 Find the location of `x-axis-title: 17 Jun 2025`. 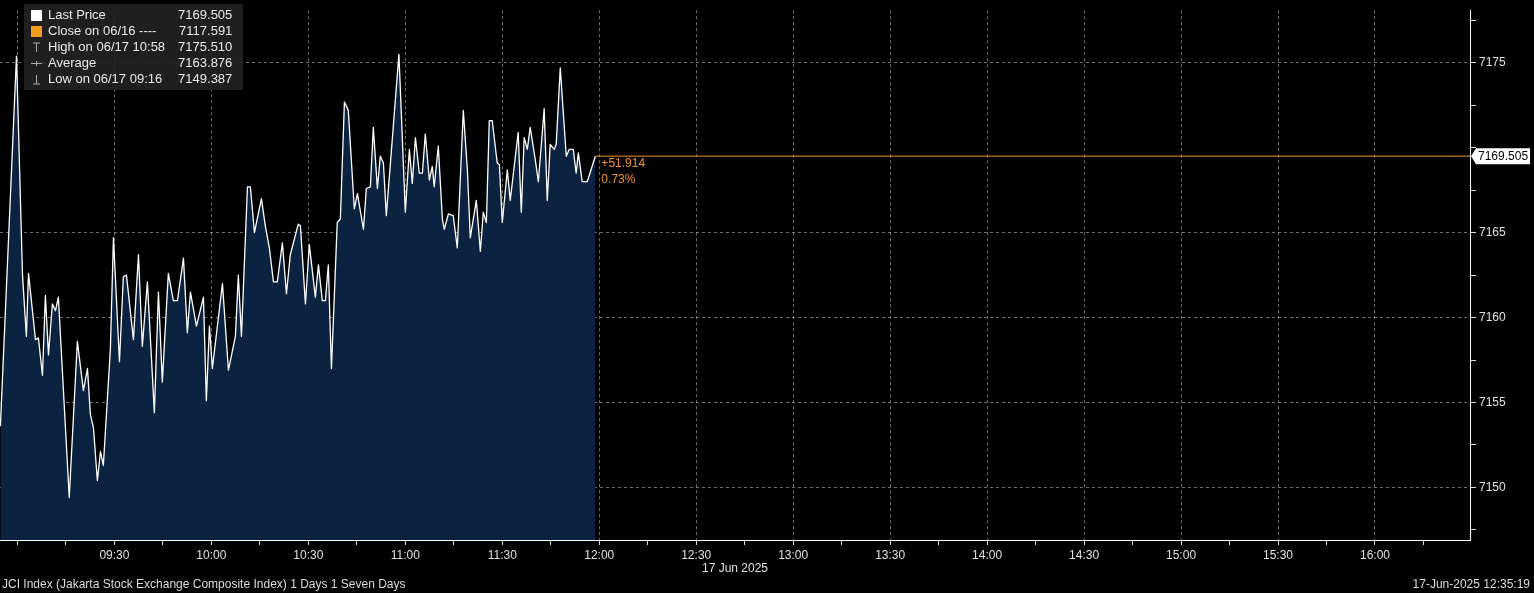

x-axis-title: 17 Jun 2025 is located at coordinates (735, 568).